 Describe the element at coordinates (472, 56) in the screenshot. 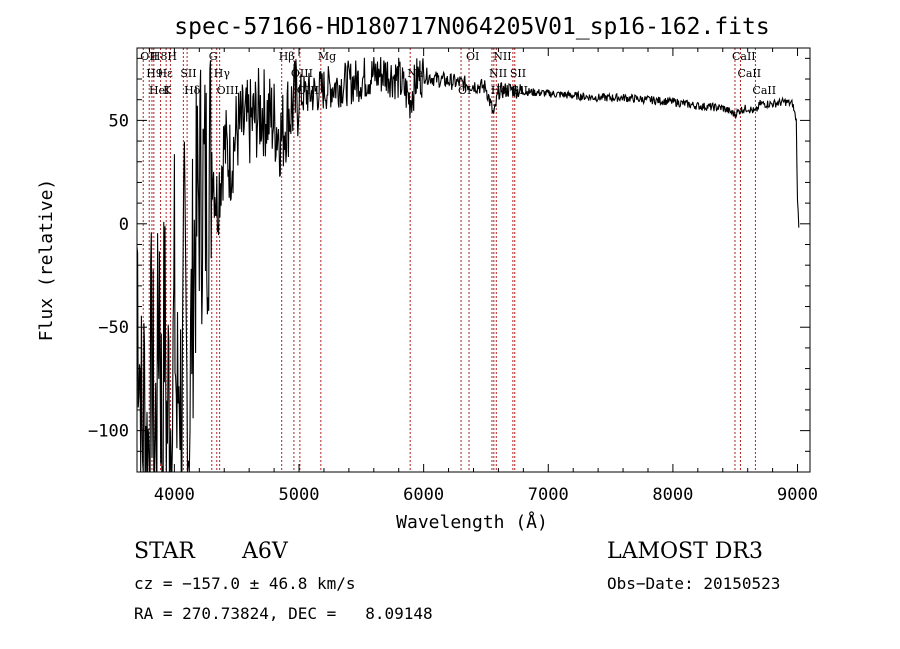

I see `line-label: OI` at that location.